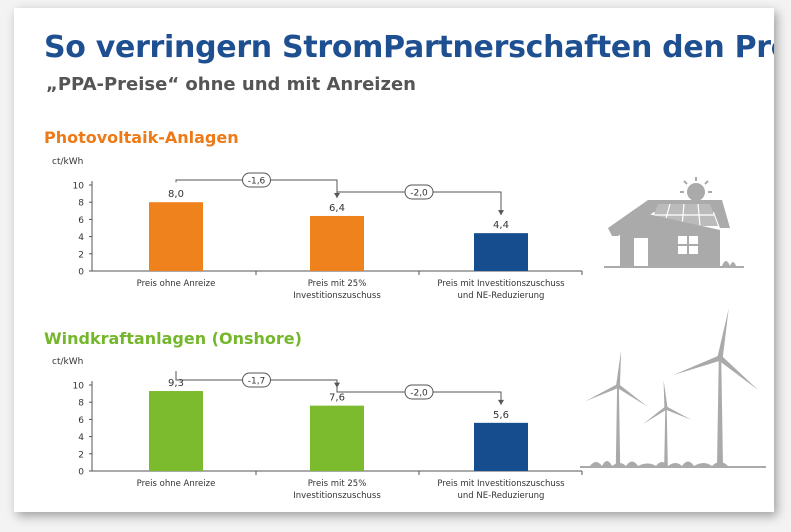 The width and height of the screenshot is (791, 532). Describe the element at coordinates (231, 84) in the screenshot. I see `page-subtitle: „PPA-Preise“ ohne und mit Anreizen` at that location.